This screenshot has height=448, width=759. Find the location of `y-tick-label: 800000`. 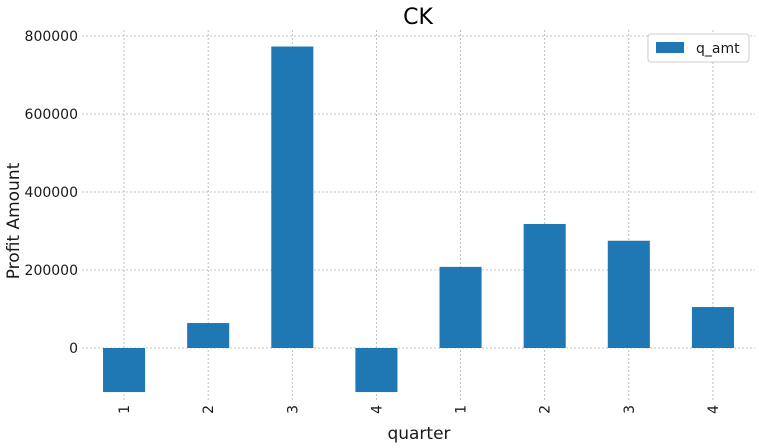

y-tick-label: 800000 is located at coordinates (51, 37).